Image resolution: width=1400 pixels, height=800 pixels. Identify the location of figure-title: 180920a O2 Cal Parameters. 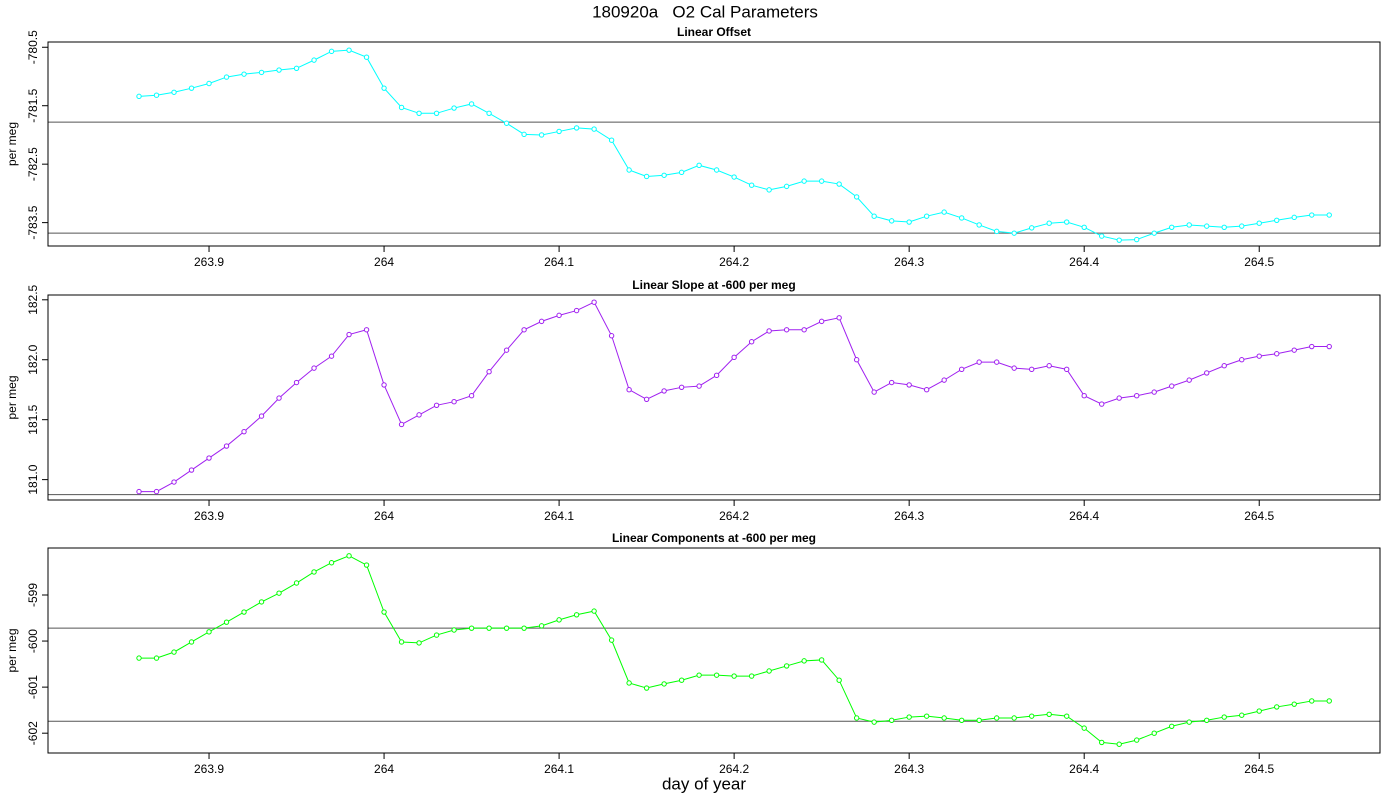
(705, 11).